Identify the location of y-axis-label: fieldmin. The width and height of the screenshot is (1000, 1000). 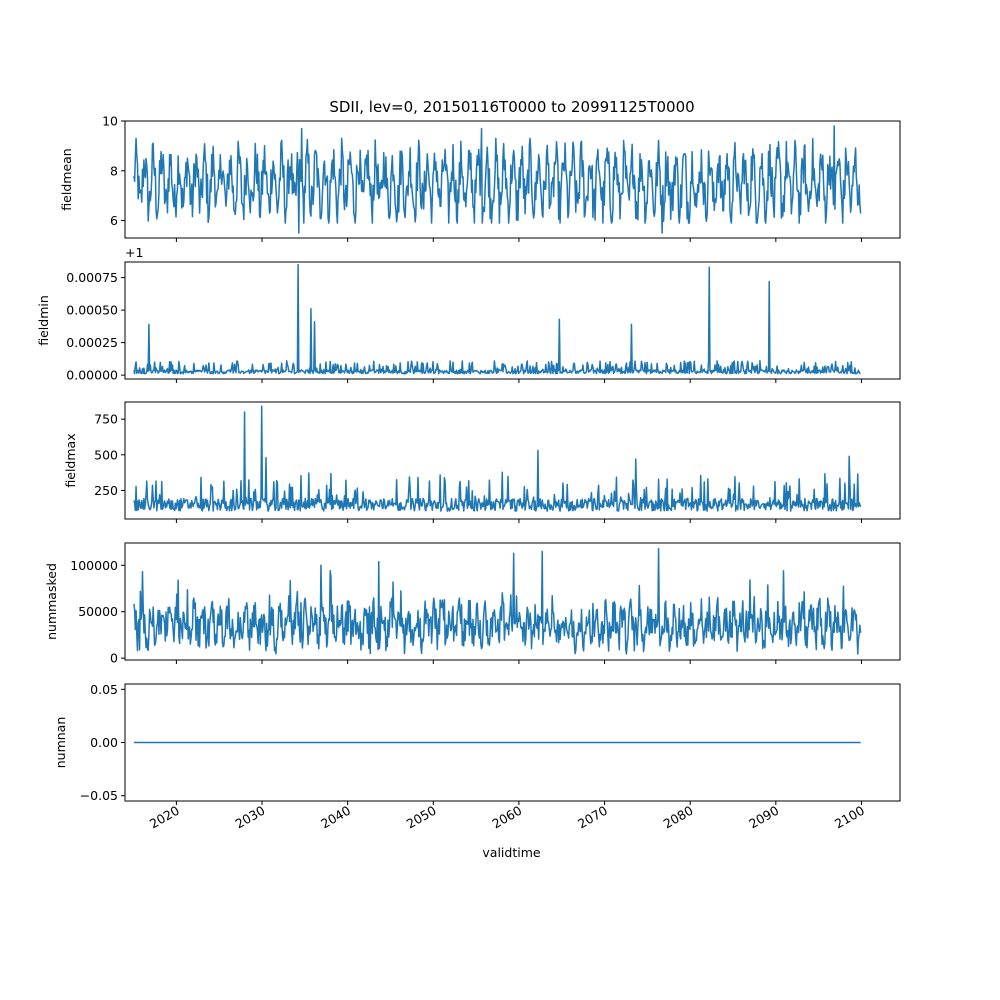
(43, 320).